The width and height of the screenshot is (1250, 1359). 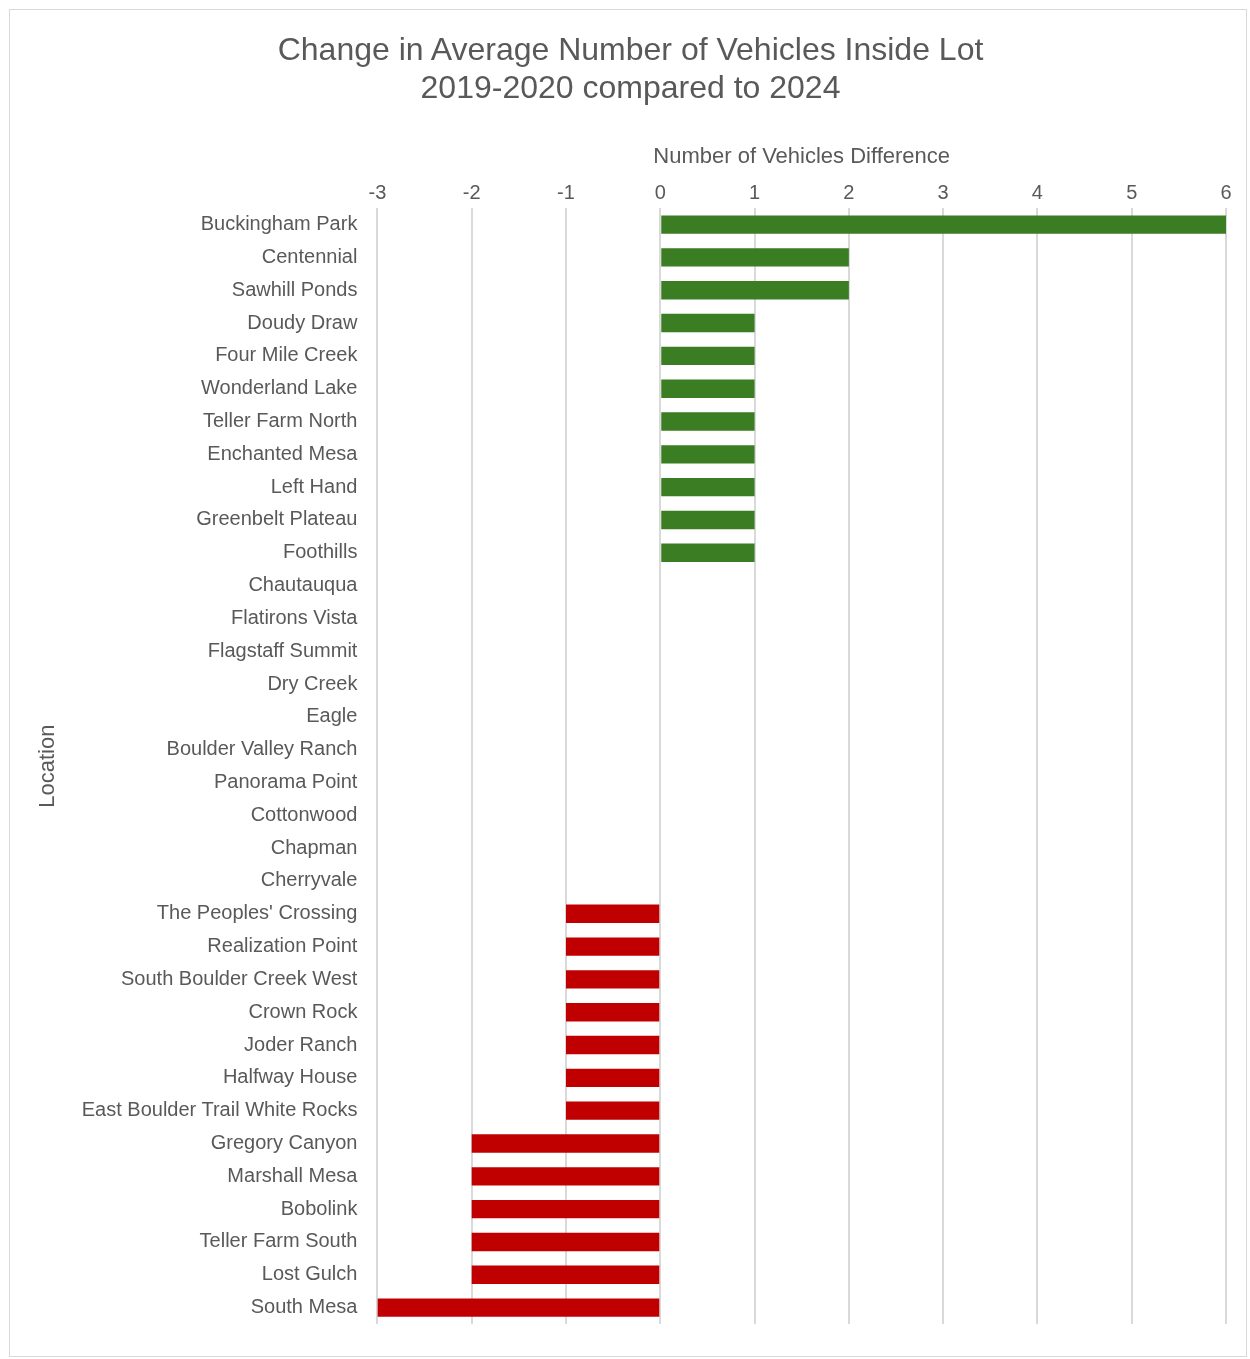 What do you see at coordinates (320, 551) in the screenshot?
I see `y-tick-label: Foothills` at bounding box center [320, 551].